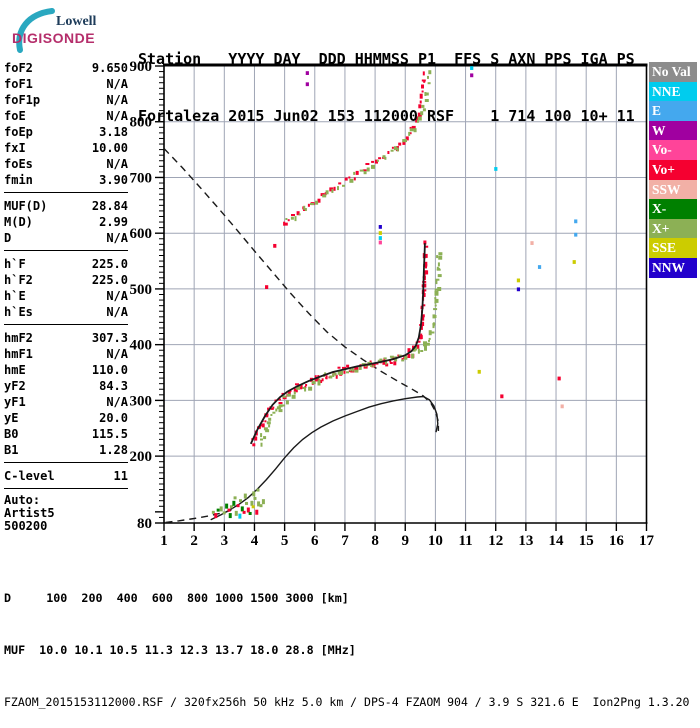 The height and width of the screenshot is (728, 700). I want to click on svg-text: 1, so click(164, 541).